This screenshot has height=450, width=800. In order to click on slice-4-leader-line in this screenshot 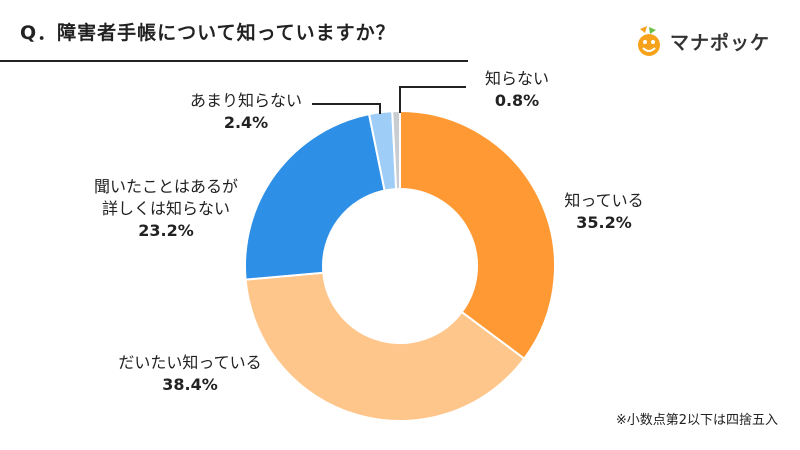, I will do `click(346, 108)`.